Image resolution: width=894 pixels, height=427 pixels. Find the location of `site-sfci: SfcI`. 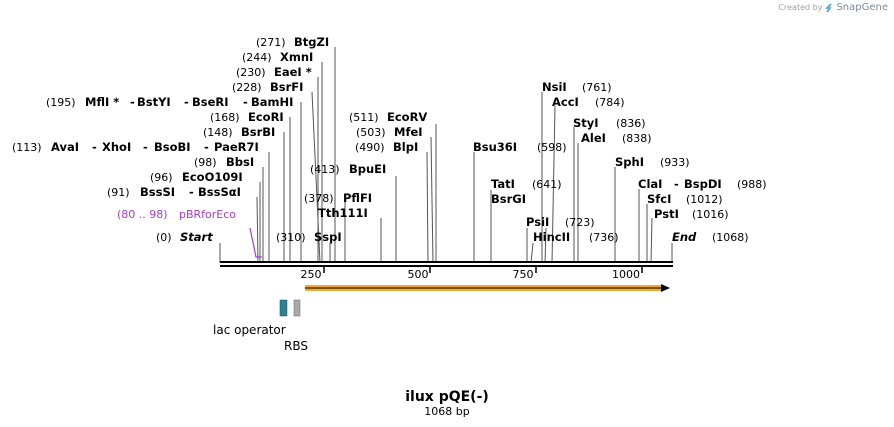

site-sfci: SfcI is located at coordinates (659, 199).